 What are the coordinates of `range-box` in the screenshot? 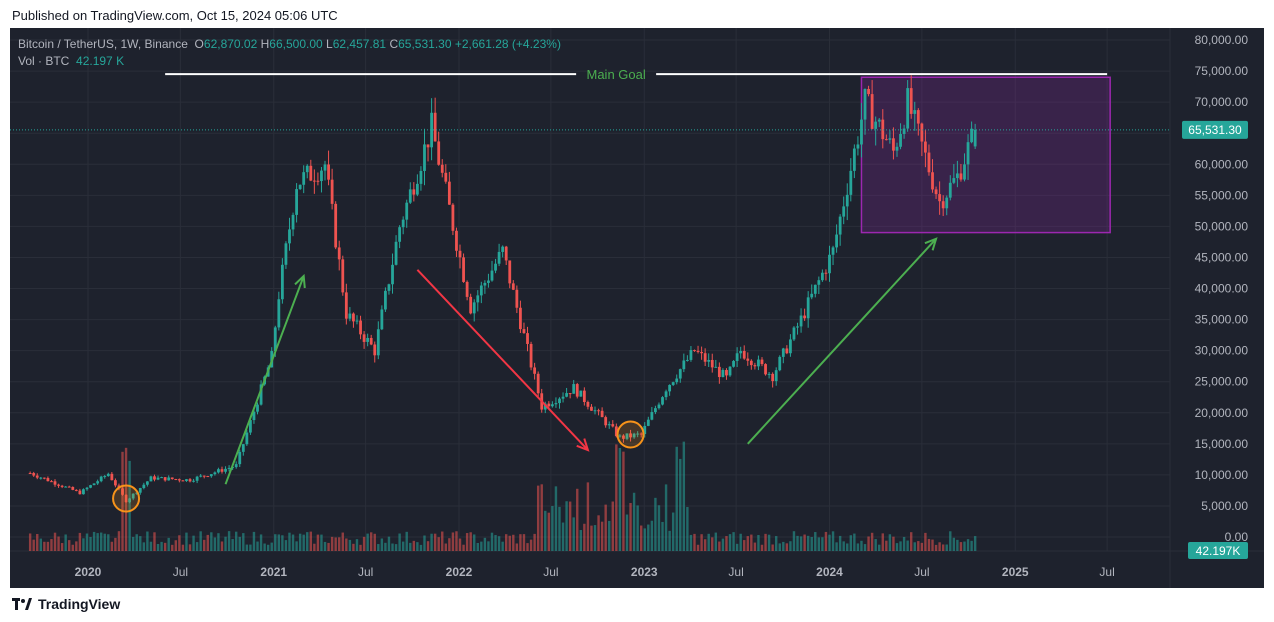 It's located at (985, 155).